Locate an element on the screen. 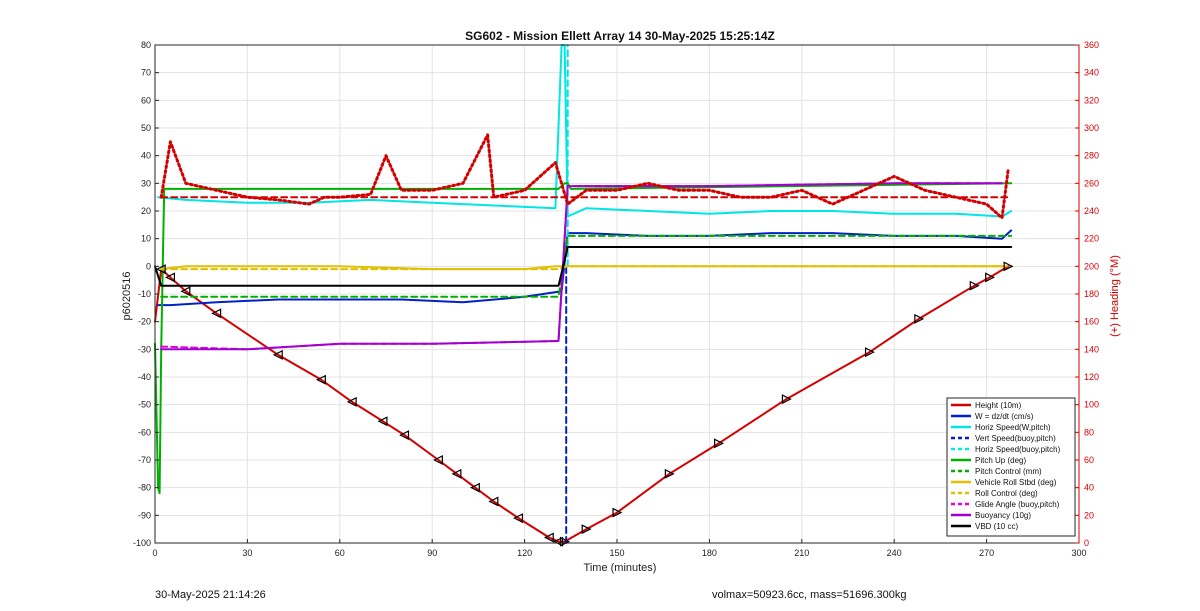 This screenshot has width=1200, height=611. y-tick-label-right: 140 is located at coordinates (1091, 349).